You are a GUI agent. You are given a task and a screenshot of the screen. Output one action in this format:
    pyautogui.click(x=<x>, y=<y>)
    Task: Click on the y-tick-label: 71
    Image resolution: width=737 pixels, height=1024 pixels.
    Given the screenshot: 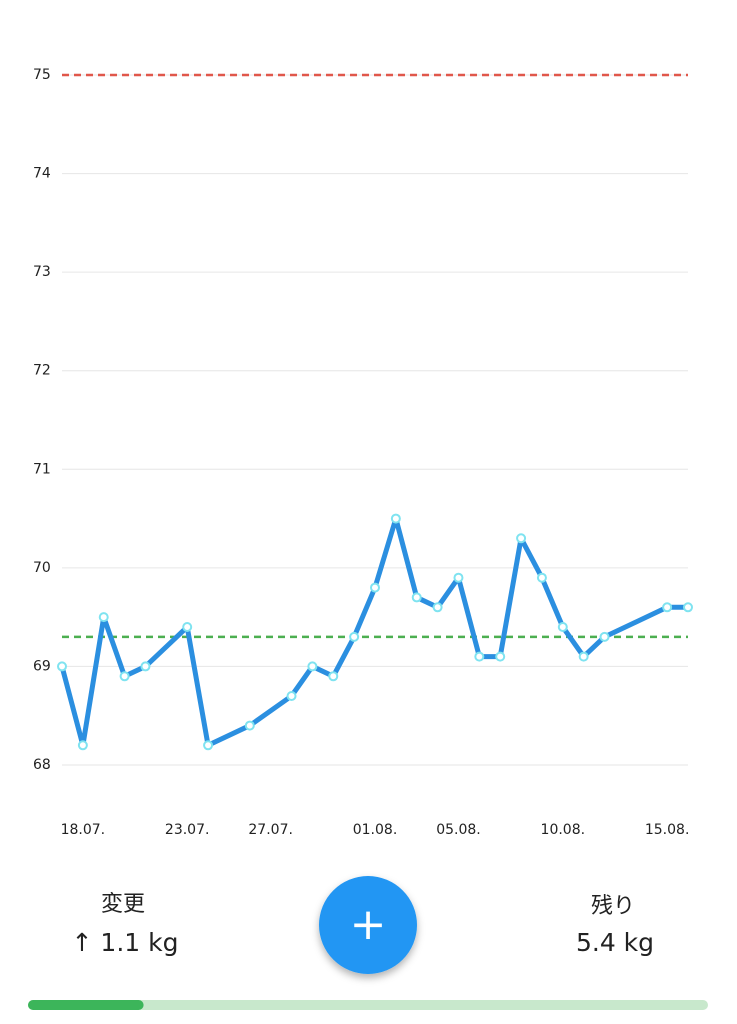 What is the action you would take?
    pyautogui.click(x=42, y=469)
    